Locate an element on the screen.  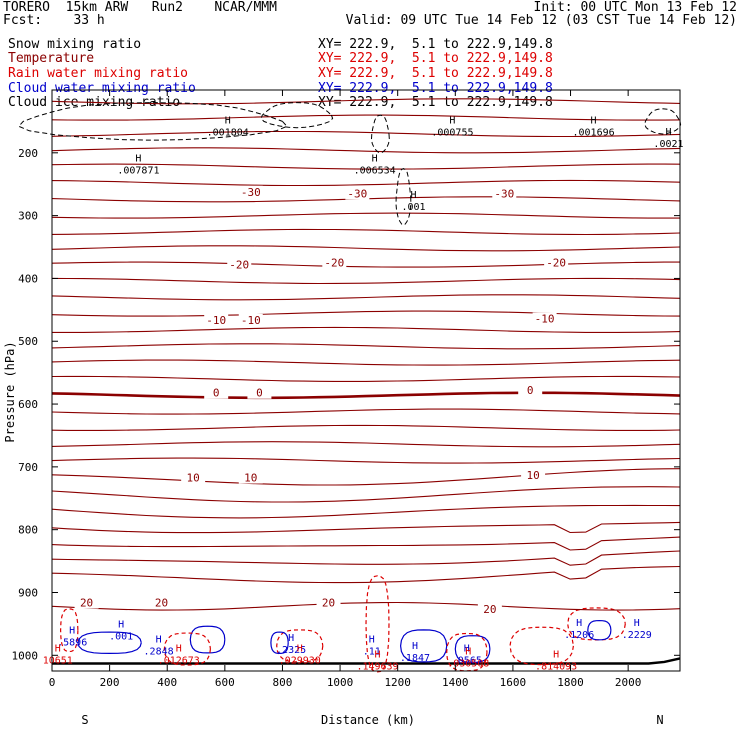
temperature-label: 0 is located at coordinates (216, 393).